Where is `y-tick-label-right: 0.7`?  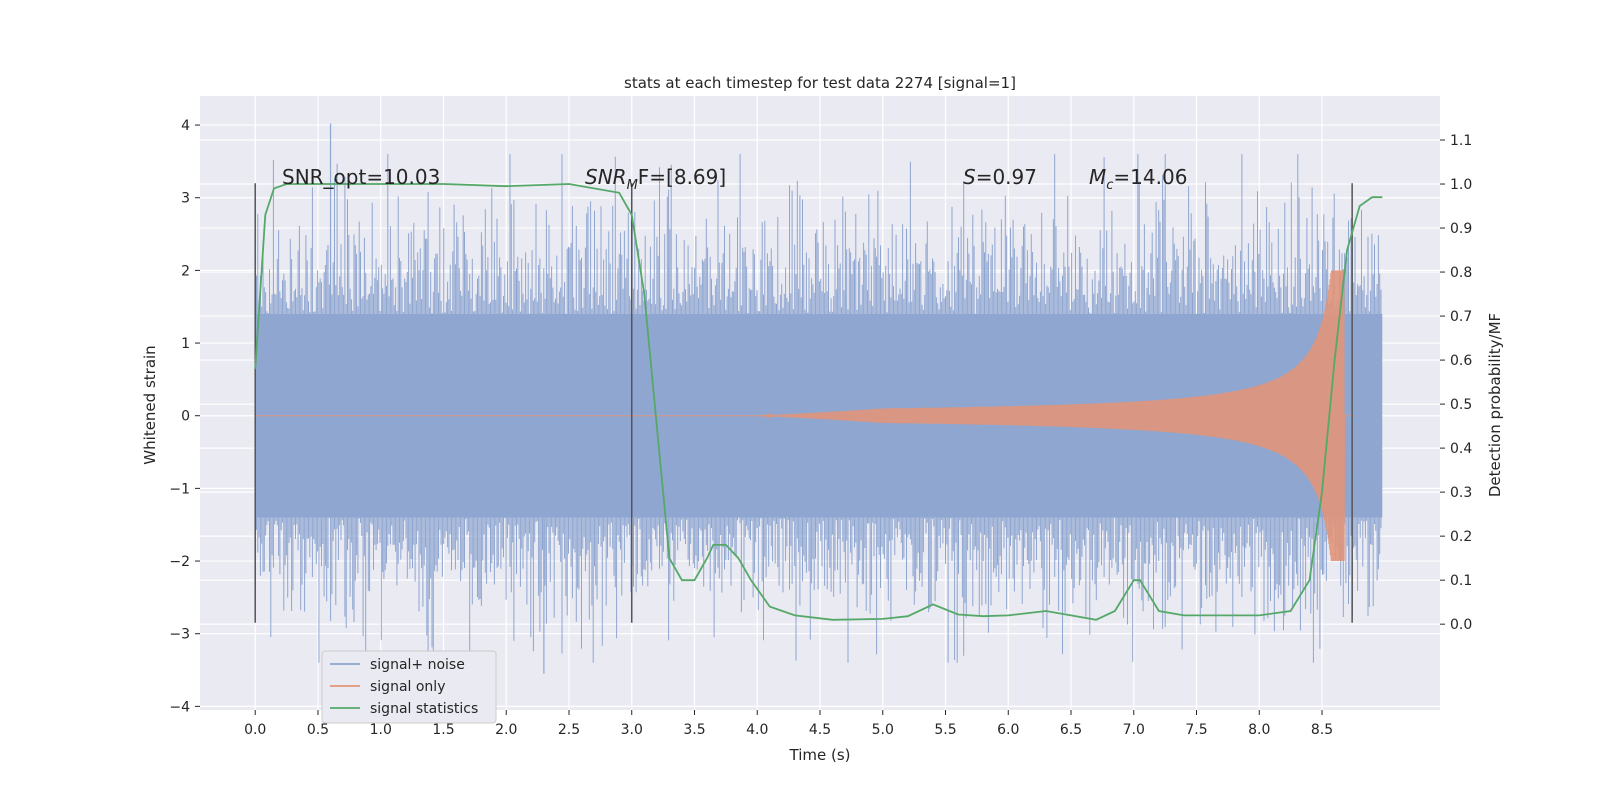 y-tick-label-right: 0.7 is located at coordinates (1461, 317).